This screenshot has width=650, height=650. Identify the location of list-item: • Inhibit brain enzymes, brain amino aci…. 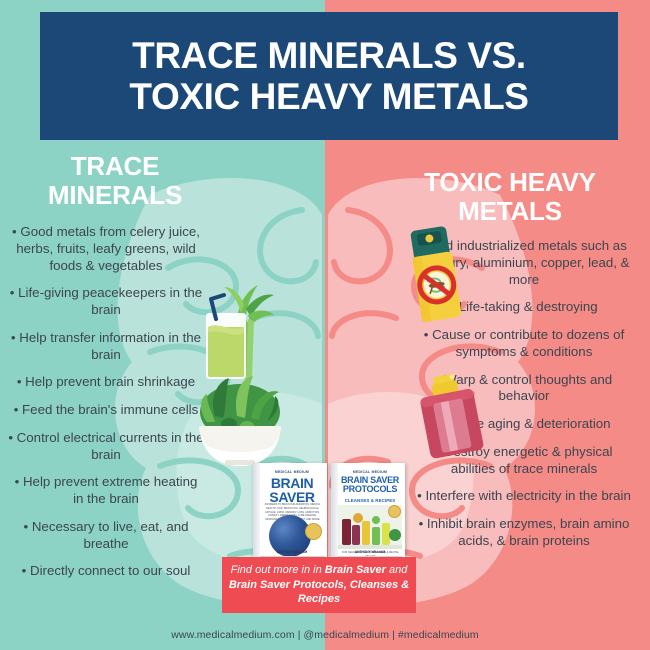
(524, 532).